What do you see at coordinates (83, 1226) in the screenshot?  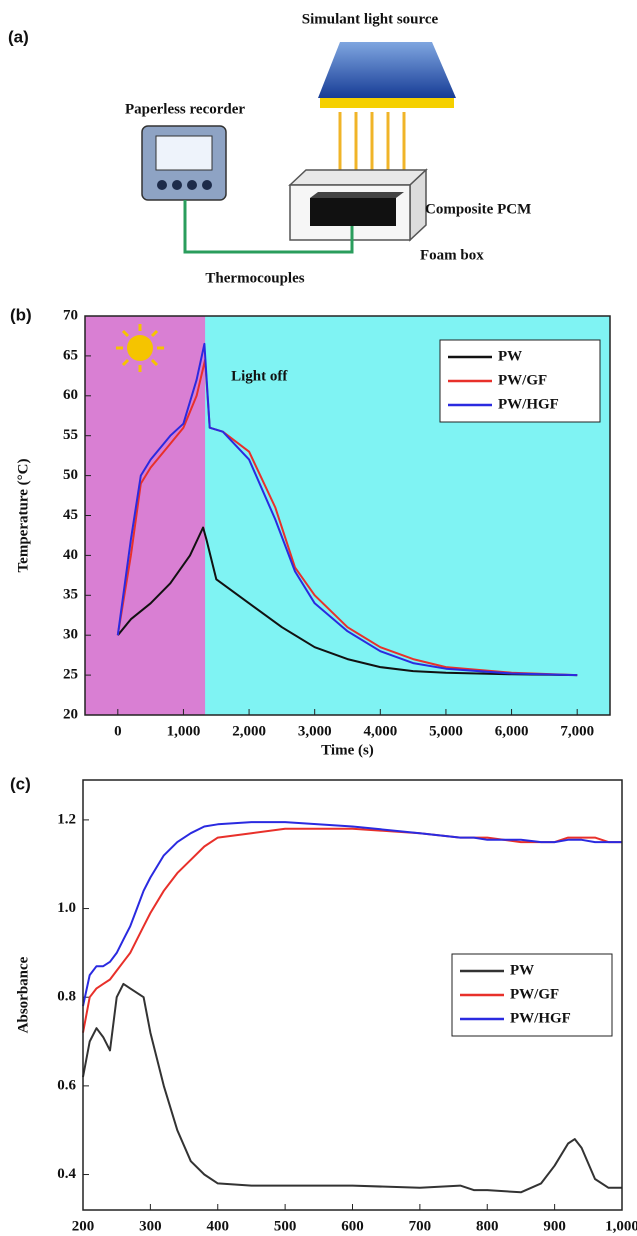 I see `x-tick-label: 200` at bounding box center [83, 1226].